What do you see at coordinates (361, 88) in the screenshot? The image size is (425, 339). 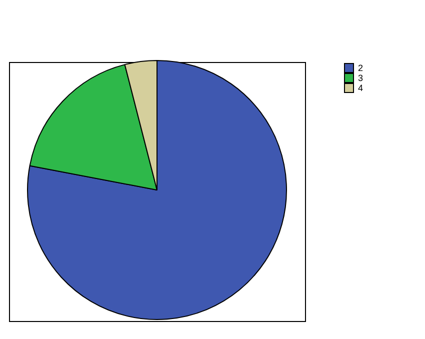 I see `legend-label: 4` at bounding box center [361, 88].